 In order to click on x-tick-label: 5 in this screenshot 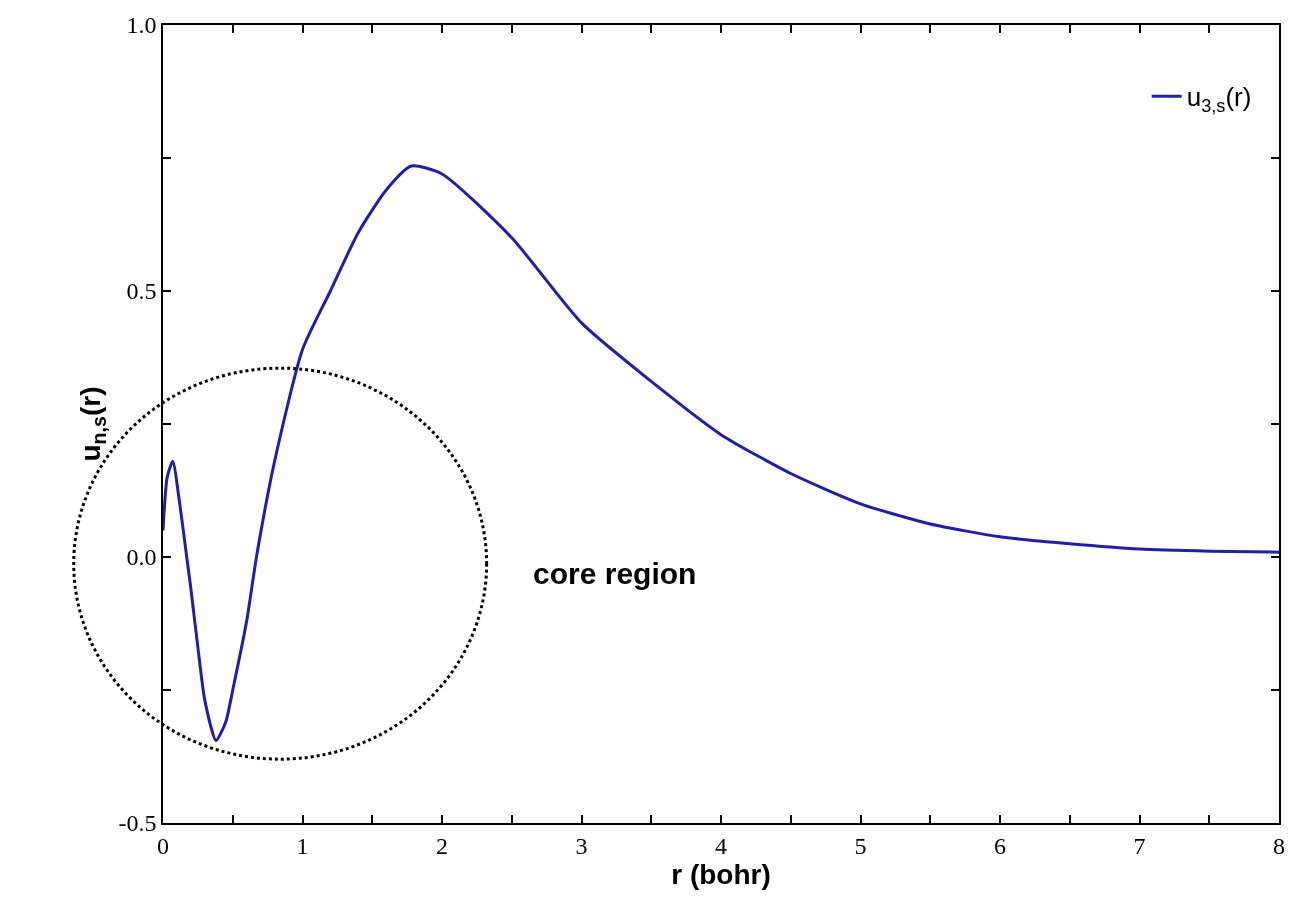, I will do `click(860, 845)`.